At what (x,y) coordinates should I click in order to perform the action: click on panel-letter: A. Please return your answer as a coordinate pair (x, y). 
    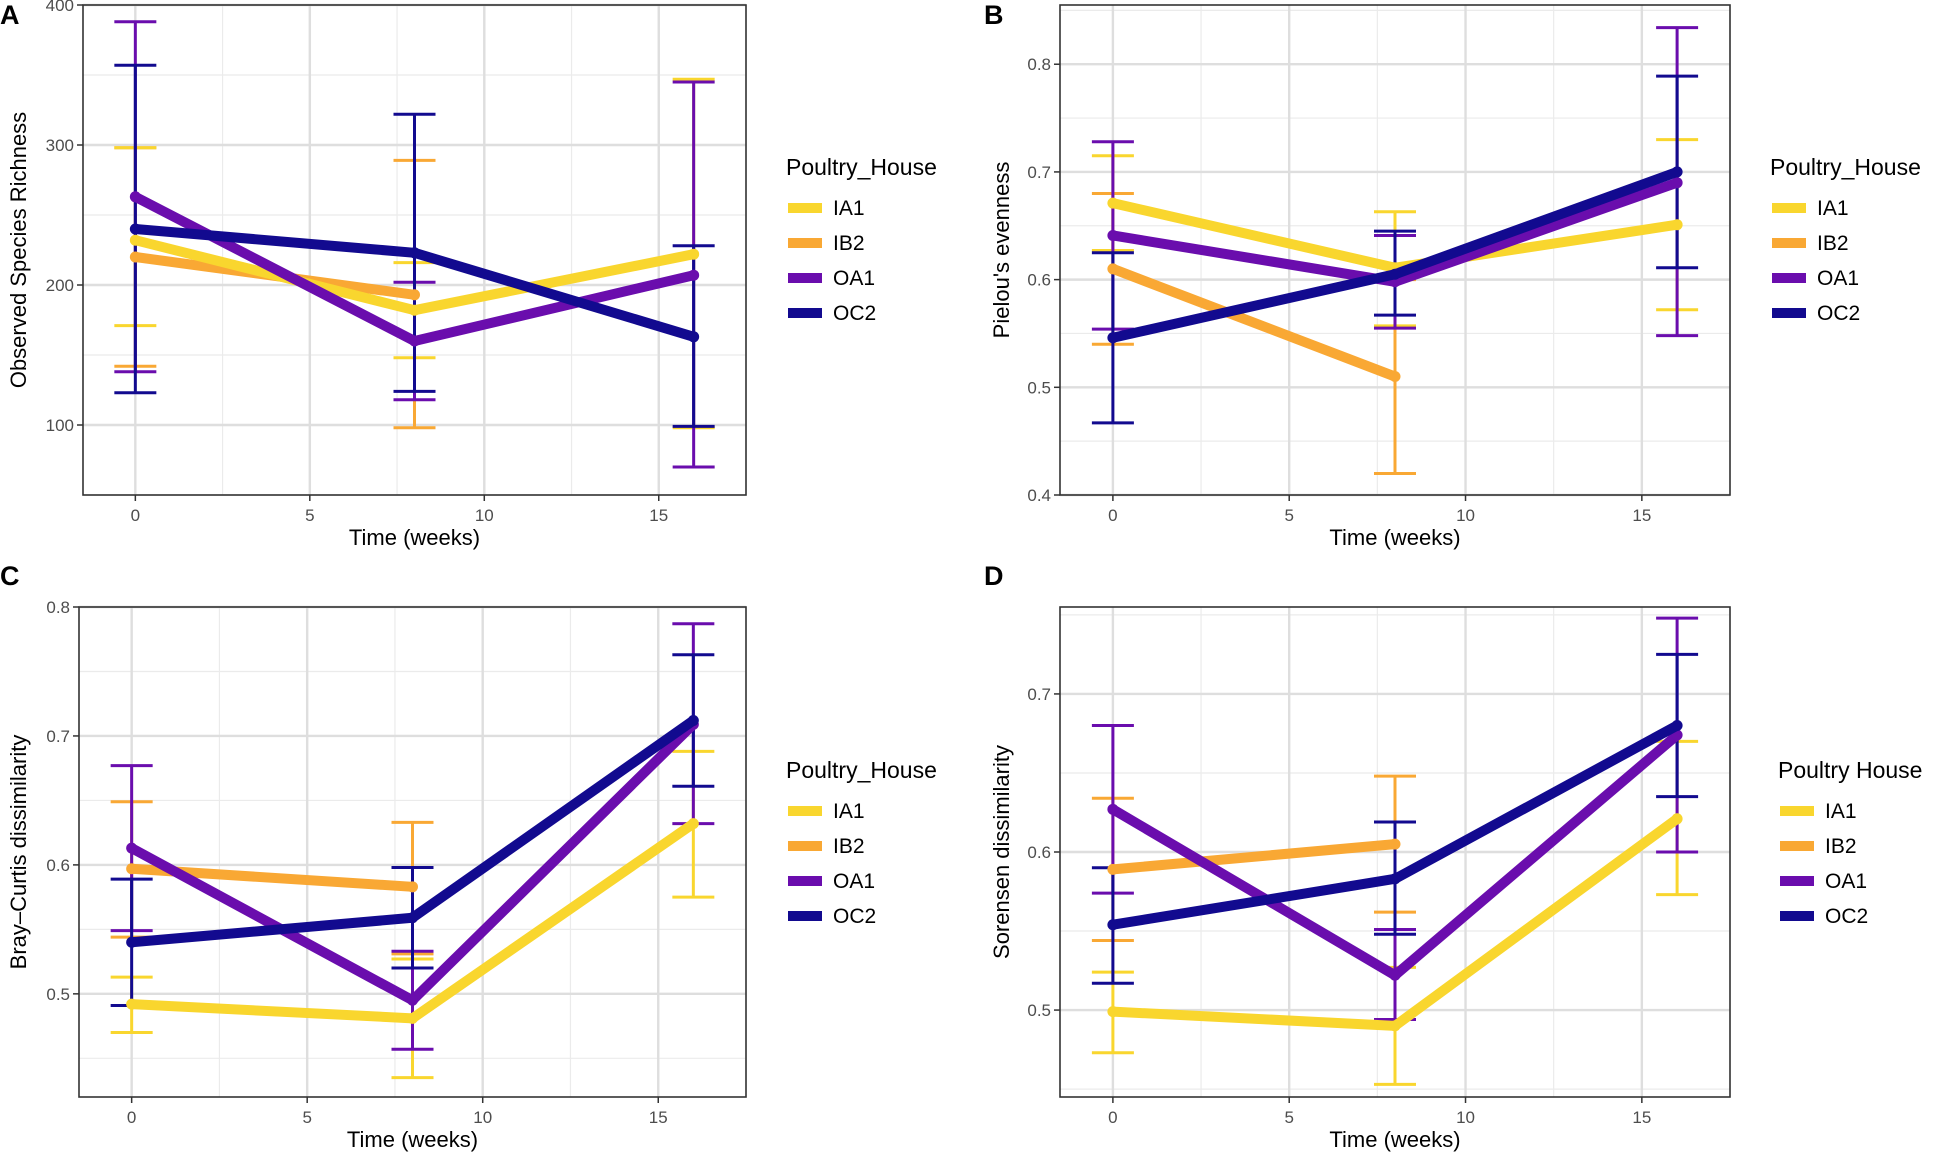
    Looking at the image, I should click on (10, 15).